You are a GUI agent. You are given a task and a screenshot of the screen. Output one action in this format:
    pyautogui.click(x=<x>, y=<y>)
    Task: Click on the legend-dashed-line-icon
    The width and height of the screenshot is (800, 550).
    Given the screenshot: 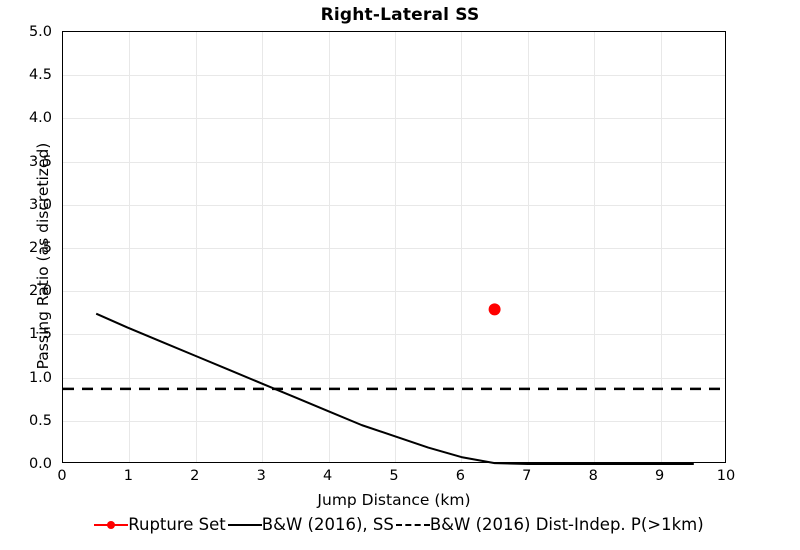 What is the action you would take?
    pyautogui.click(x=412, y=525)
    